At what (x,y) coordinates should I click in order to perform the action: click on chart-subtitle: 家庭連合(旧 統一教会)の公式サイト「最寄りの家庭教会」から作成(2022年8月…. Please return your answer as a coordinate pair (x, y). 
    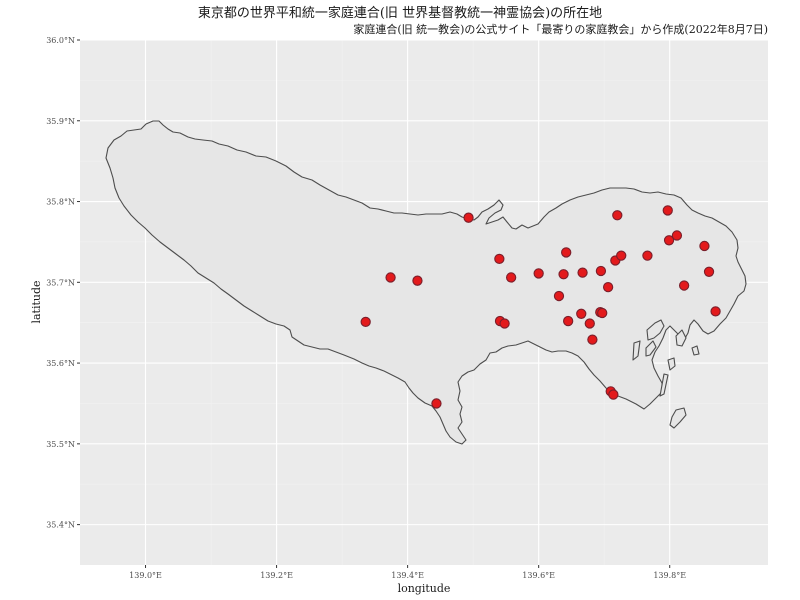
    Looking at the image, I should click on (560, 29).